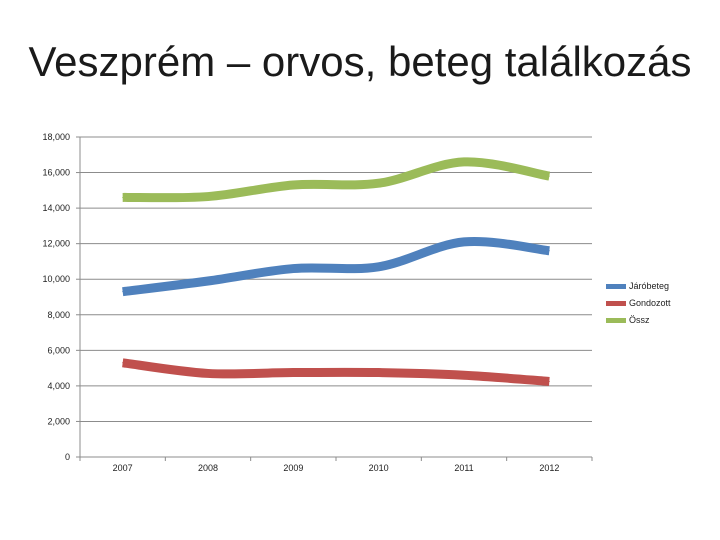 This screenshot has height=540, width=720. I want to click on y-tick-label: 8,000, so click(58, 315).